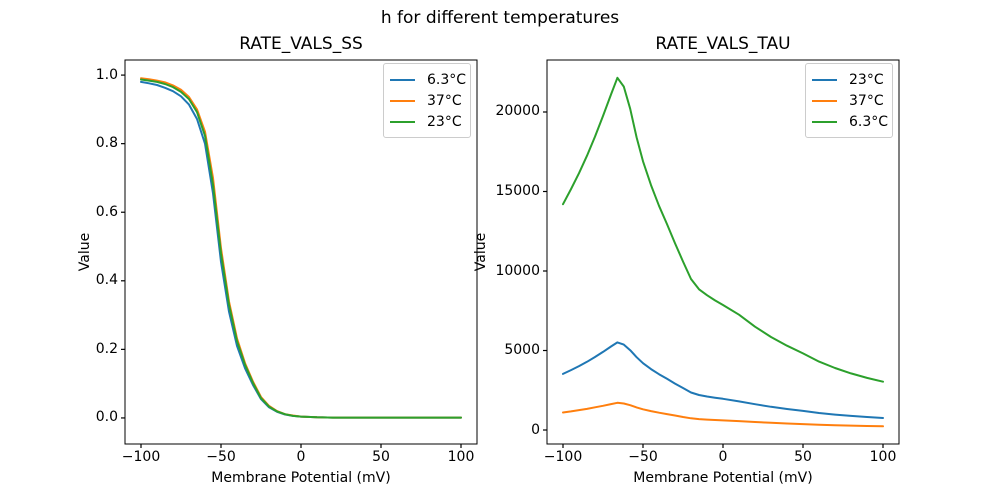 The height and width of the screenshot is (500, 1000). What do you see at coordinates (517, 270) in the screenshot?
I see `y-tick-label: 10000` at bounding box center [517, 270].